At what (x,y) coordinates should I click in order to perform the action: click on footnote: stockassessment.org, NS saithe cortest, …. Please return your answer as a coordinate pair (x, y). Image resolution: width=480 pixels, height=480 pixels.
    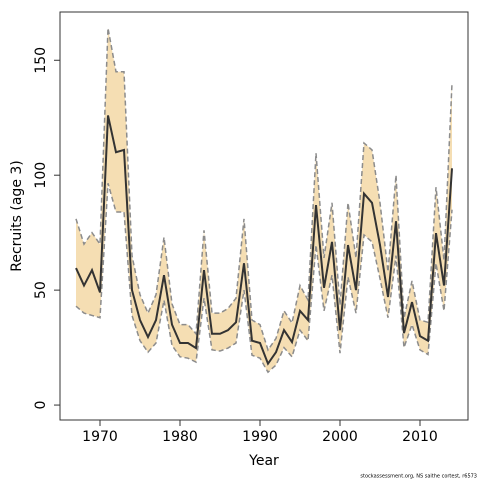
    Looking at the image, I should click on (418, 477).